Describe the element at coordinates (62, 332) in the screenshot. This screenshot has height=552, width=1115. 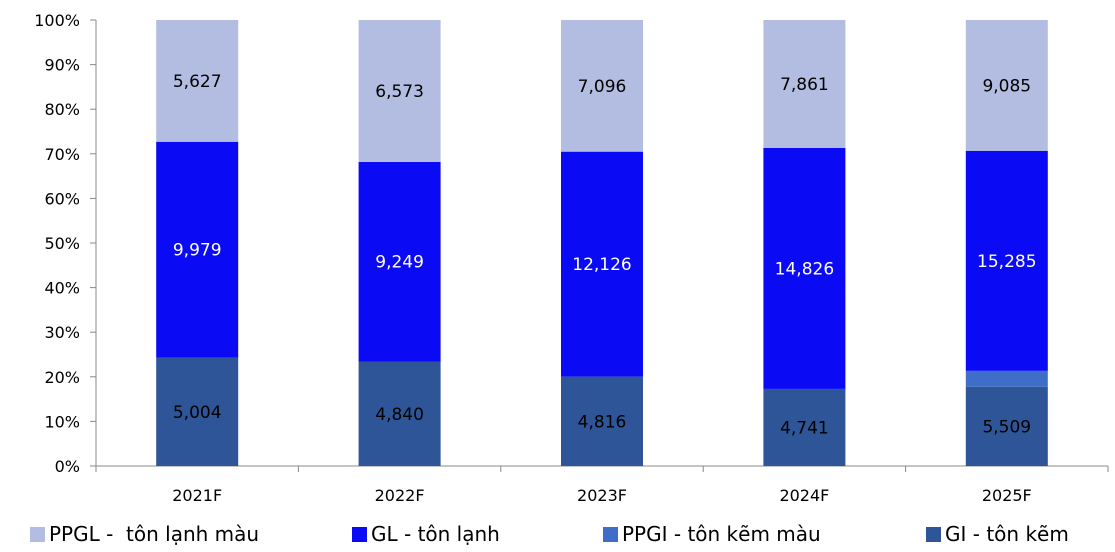
I see `y-tick-label: 30%` at that location.